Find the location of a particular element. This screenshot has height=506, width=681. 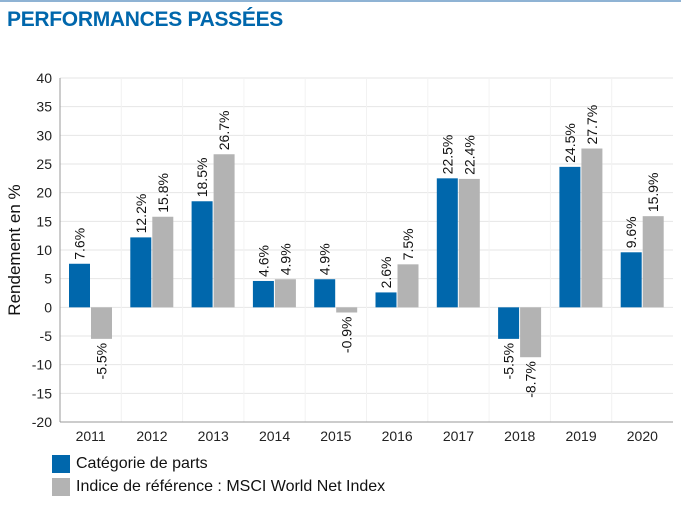

legend-label: Catégorie de parts is located at coordinates (142, 463).